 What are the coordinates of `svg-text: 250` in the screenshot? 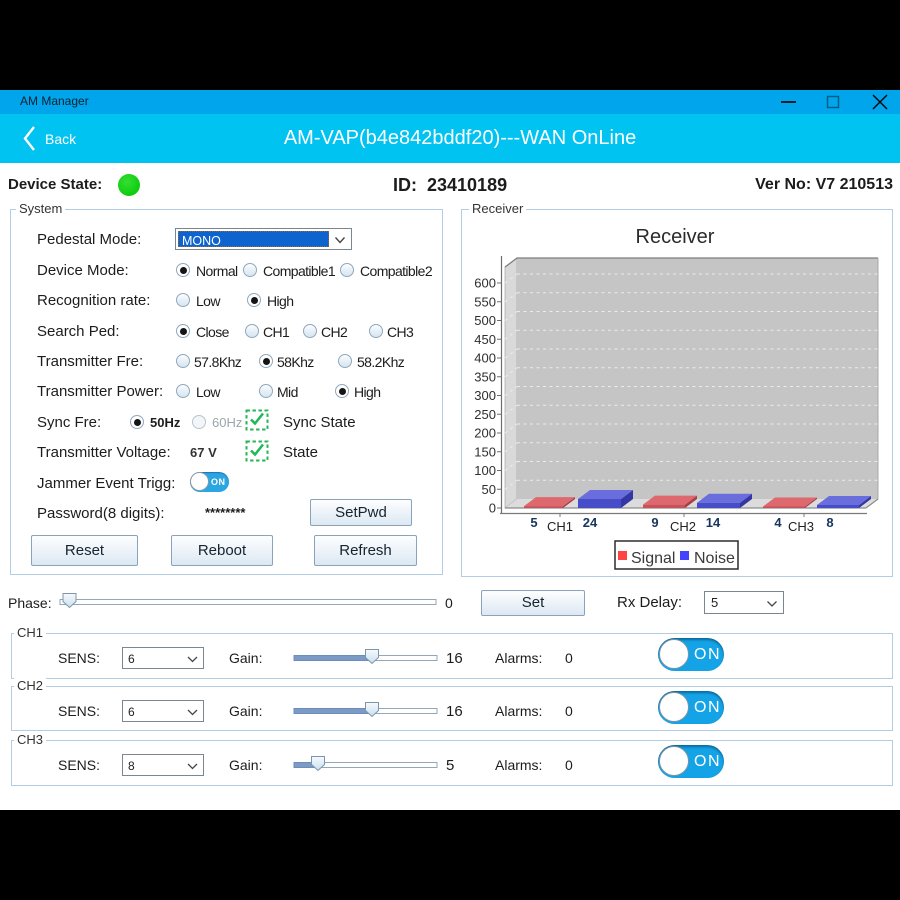 It's located at (485, 414).